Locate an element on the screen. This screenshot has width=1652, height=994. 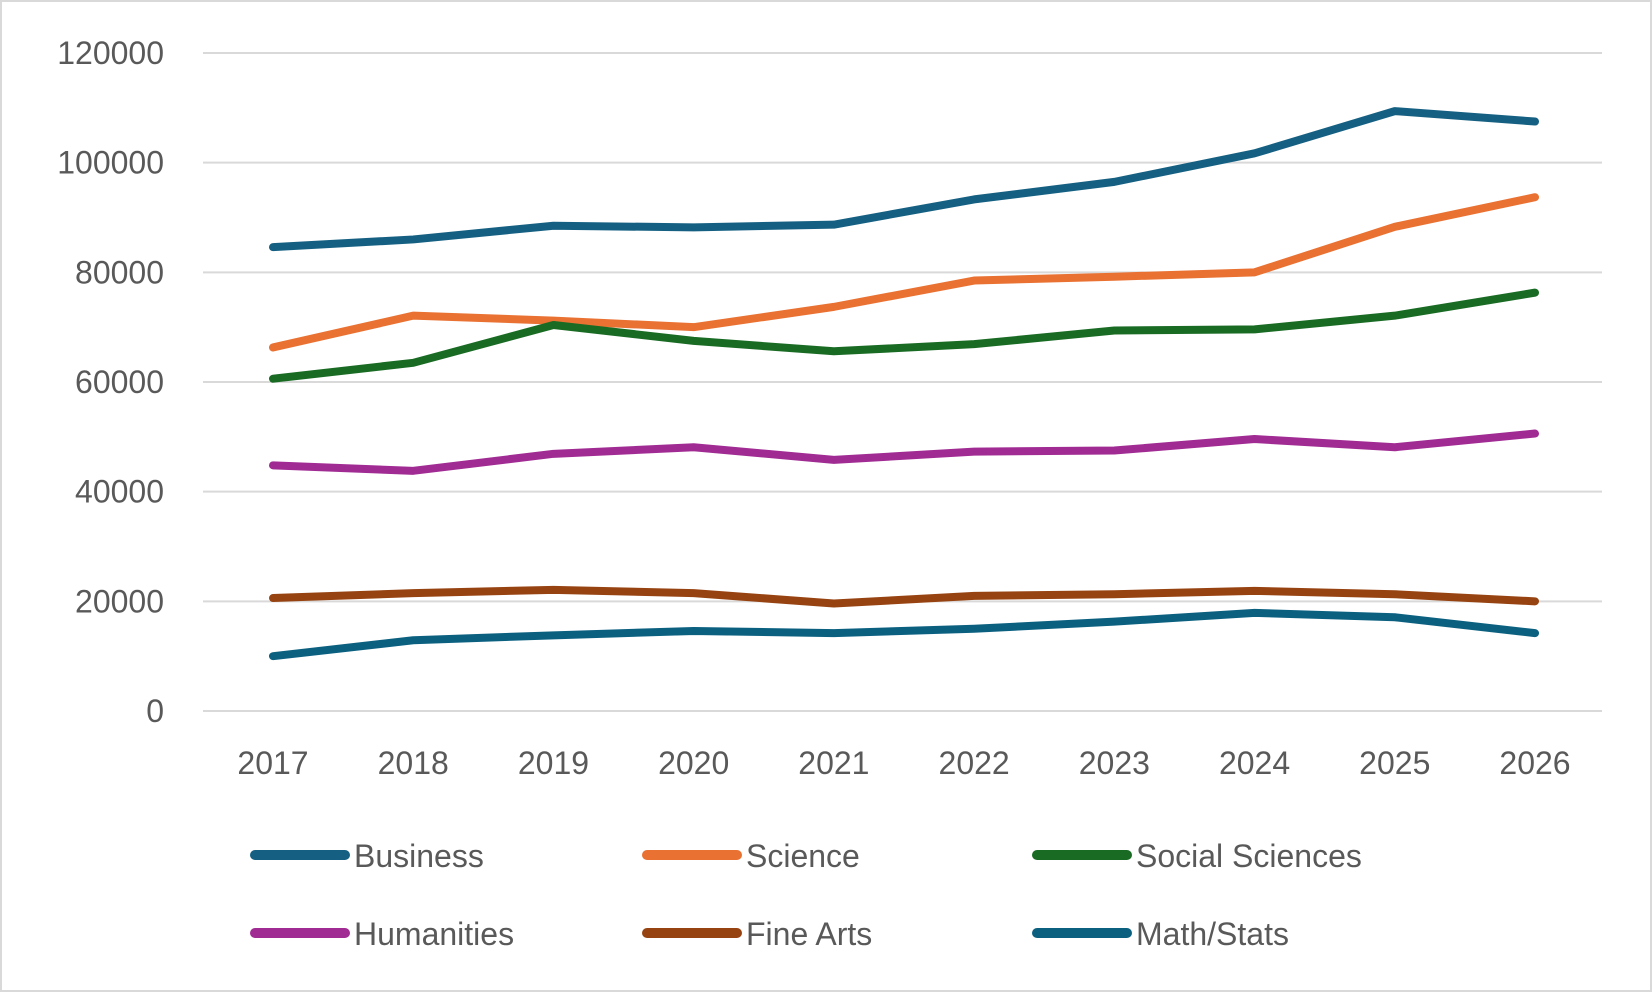
x-tick-label: 2026 is located at coordinates (1534, 763).